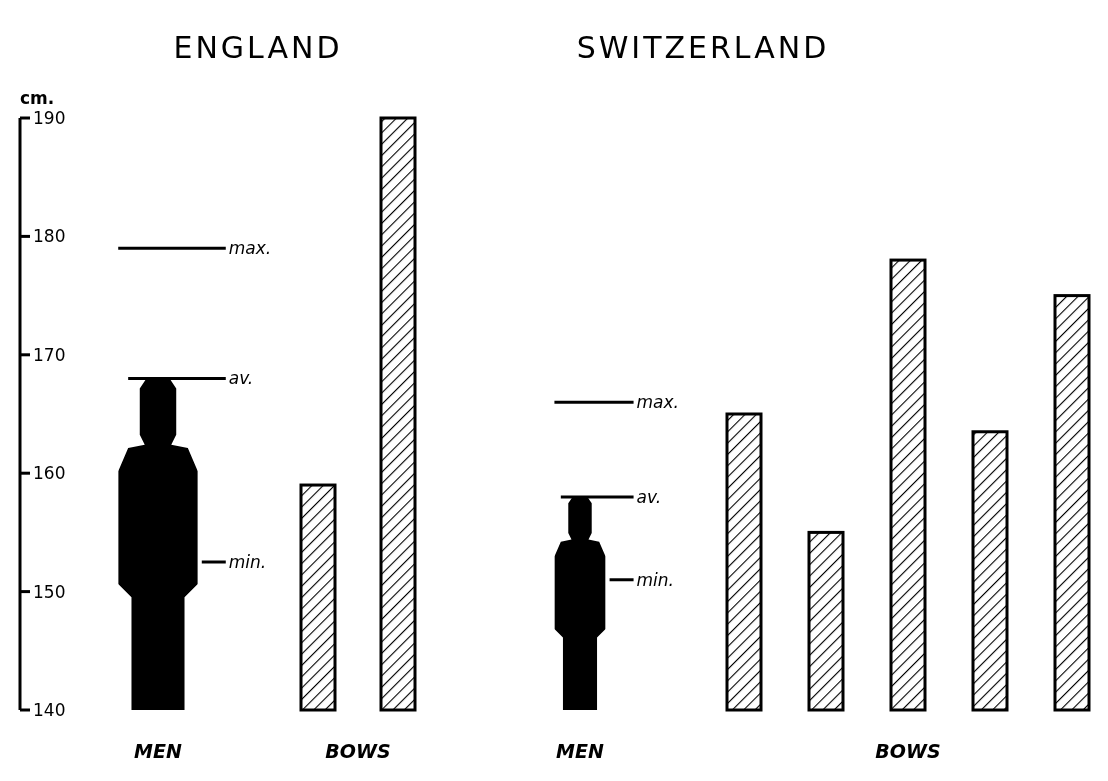  Describe the element at coordinates (49, 236) in the screenshot. I see `y-tick-label: 180` at that location.